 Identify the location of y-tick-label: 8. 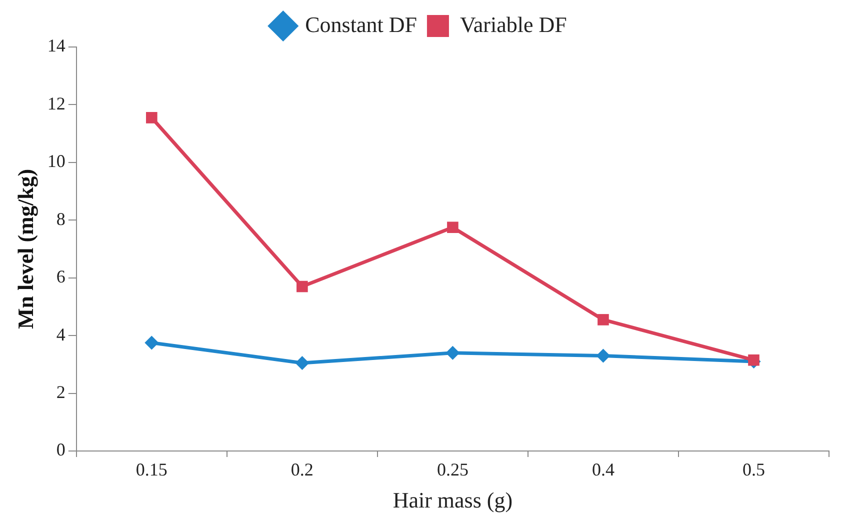
(61, 218).